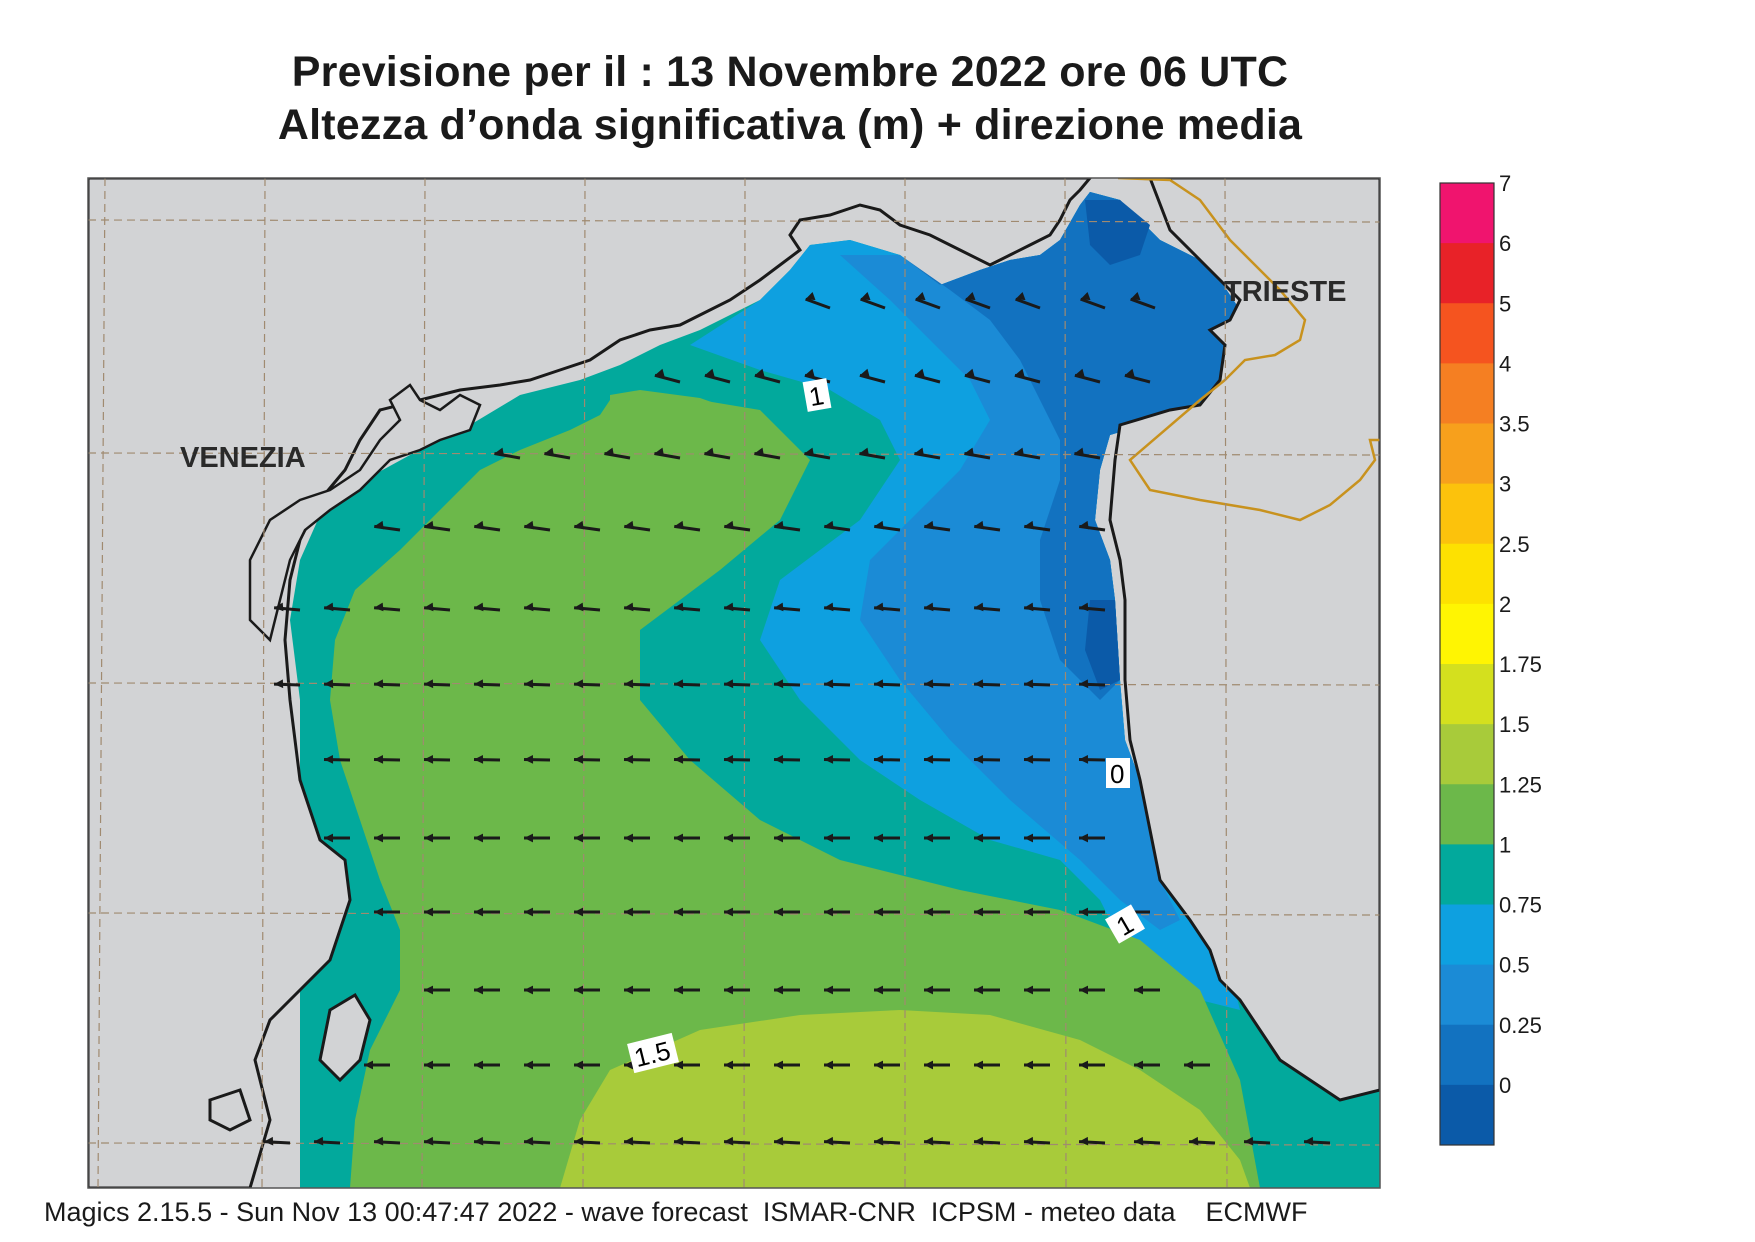  Describe the element at coordinates (1117, 774) in the screenshot. I see `svg-text: 0` at that location.